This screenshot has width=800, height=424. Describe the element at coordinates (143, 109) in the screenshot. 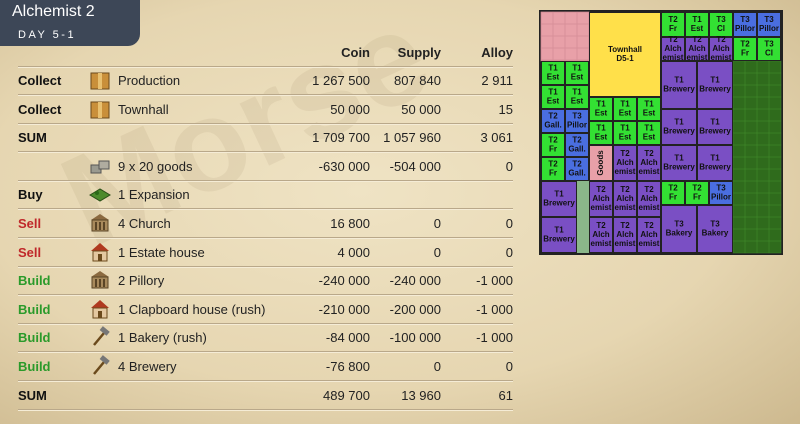

I see `row-label: Townhall` at that location.